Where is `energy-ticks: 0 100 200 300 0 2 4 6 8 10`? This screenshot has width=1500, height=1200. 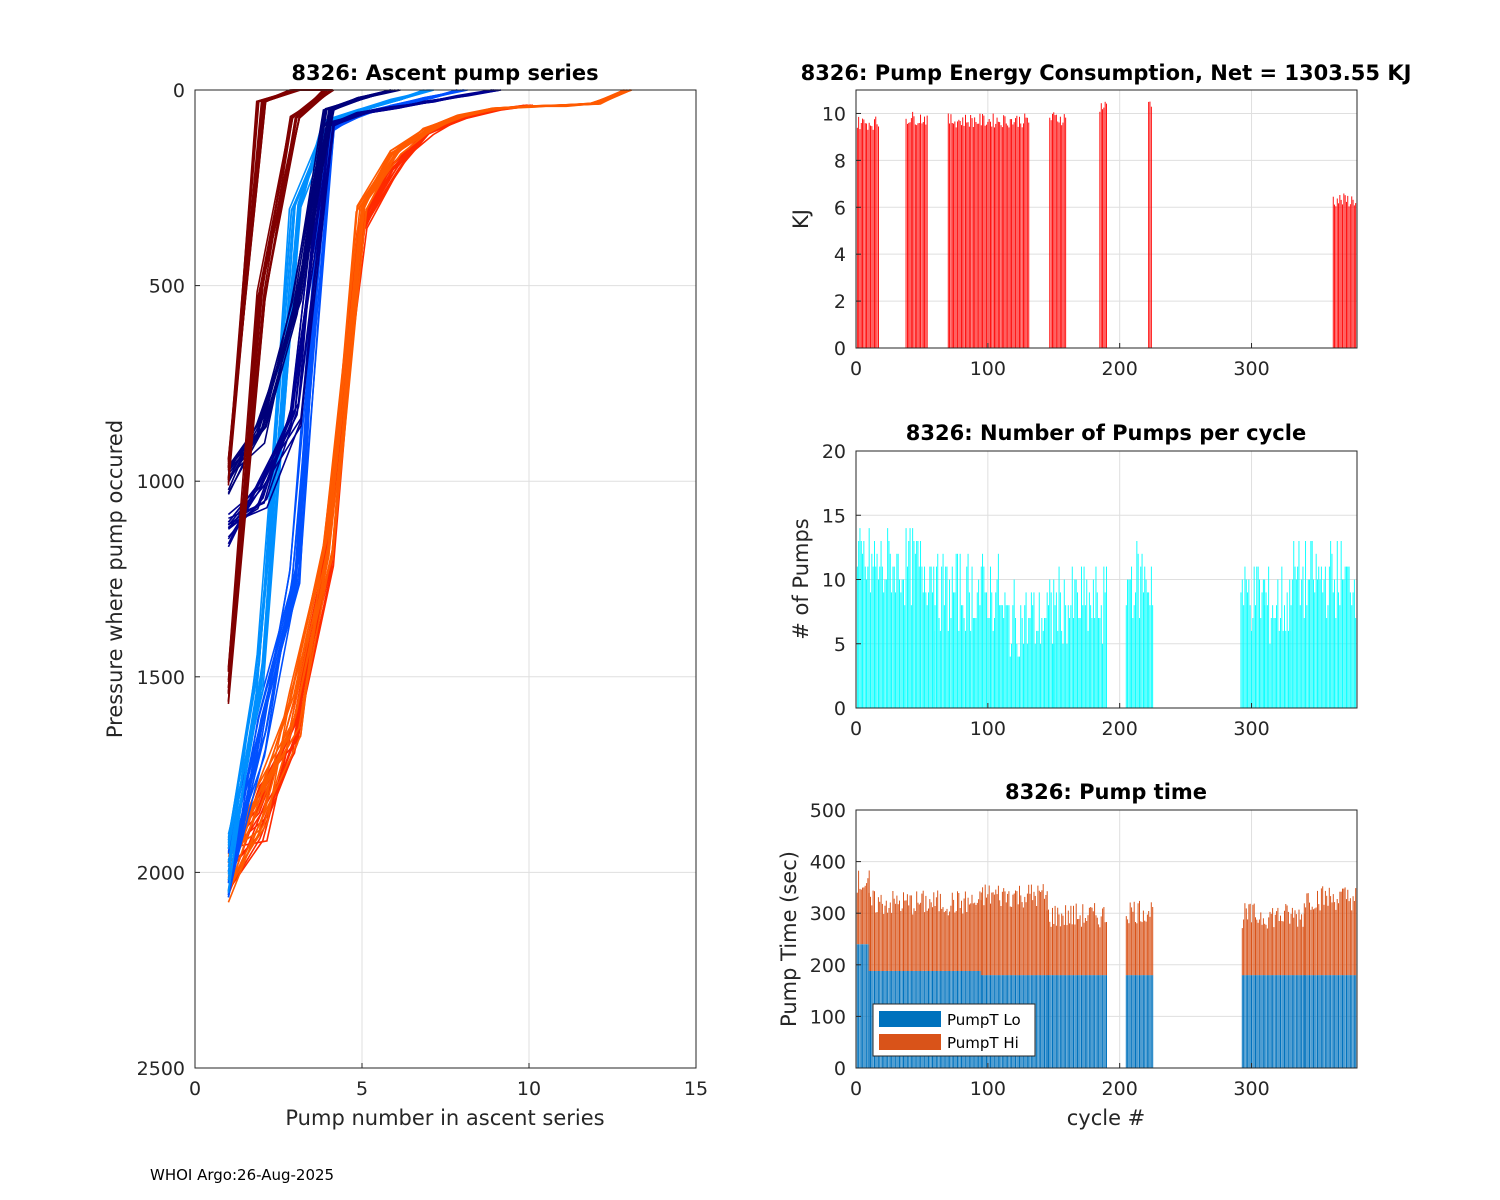 energy-ticks: 0 100 200 300 0 2 4 6 8 10 is located at coordinates (1046, 241).